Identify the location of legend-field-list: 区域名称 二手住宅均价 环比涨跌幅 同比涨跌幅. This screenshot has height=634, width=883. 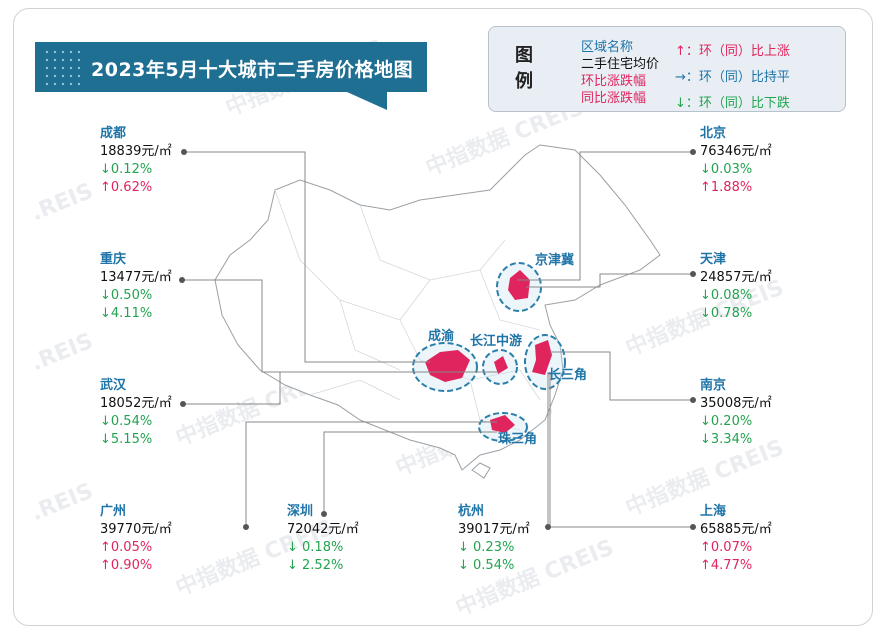
(620, 73).